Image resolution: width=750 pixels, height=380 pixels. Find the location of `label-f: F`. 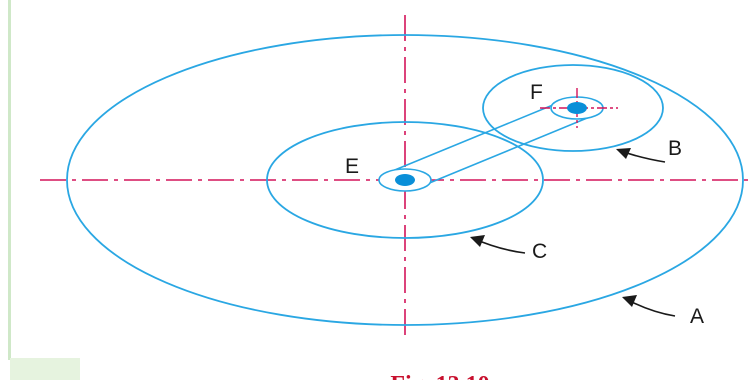

label-f: F is located at coordinates (536, 92).